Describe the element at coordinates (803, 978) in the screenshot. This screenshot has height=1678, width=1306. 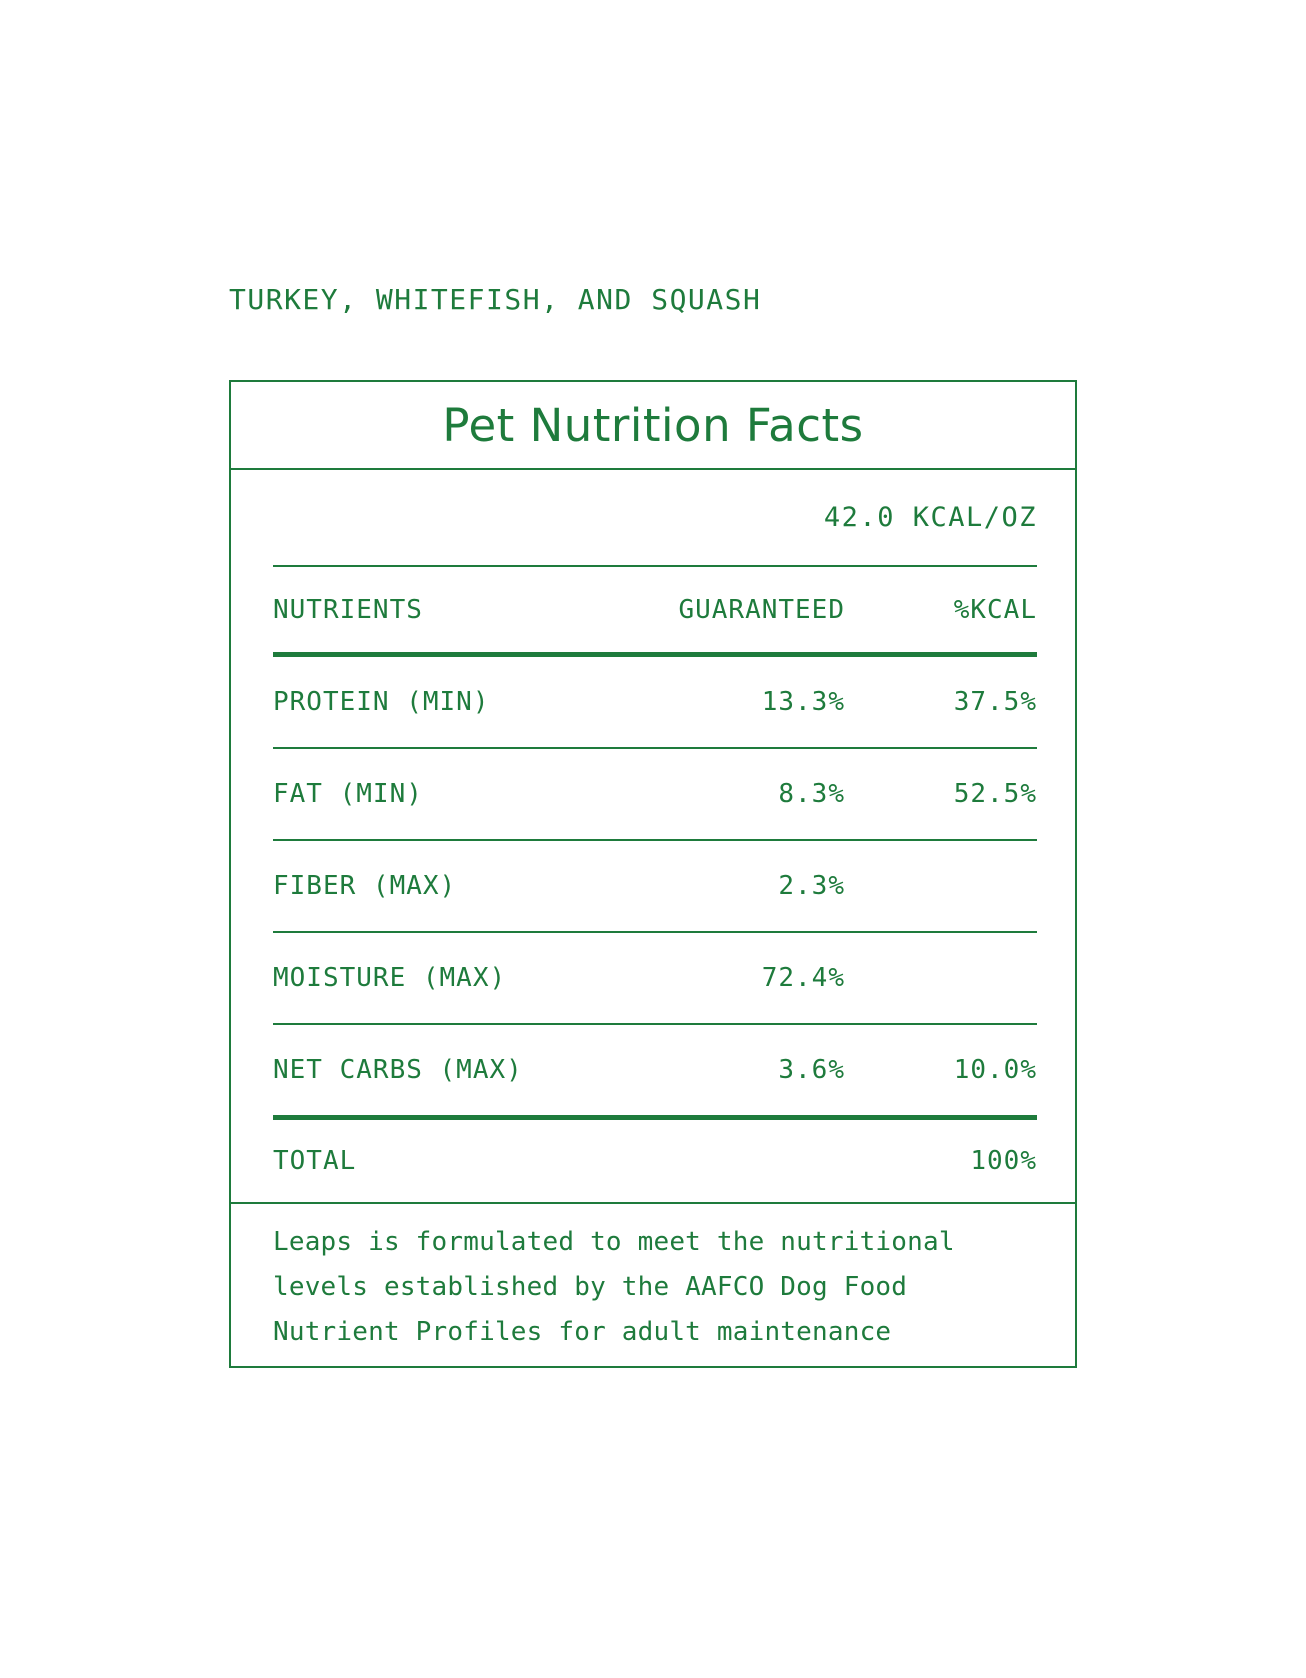
I see `guaranteed-value: 72.4%` at that location.